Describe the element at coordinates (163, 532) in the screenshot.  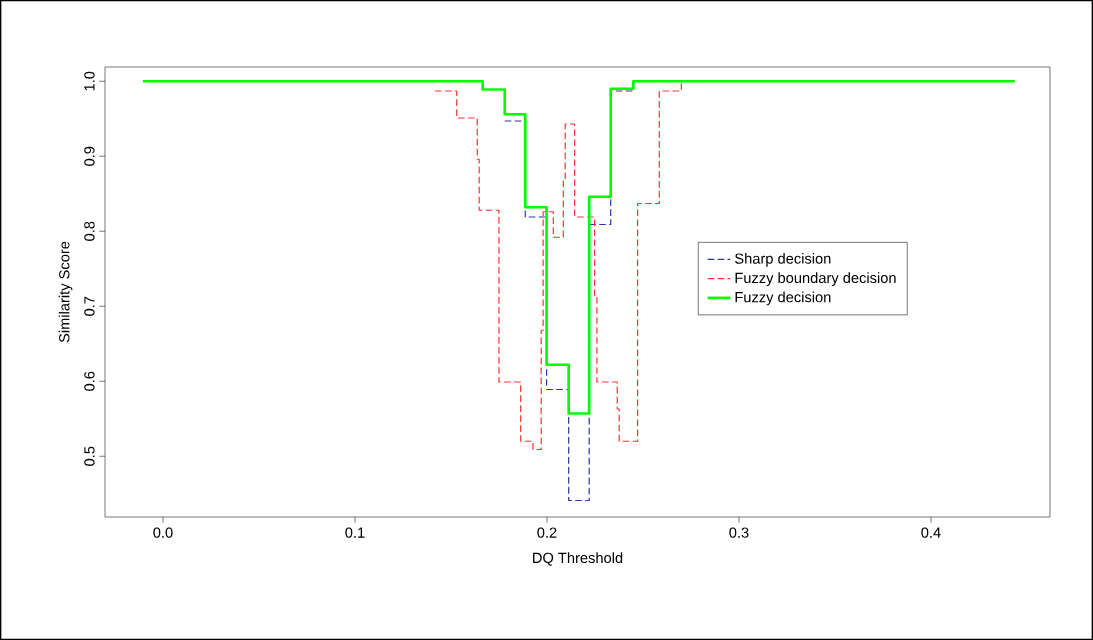
I see `x-tick-label: 0.0` at that location.